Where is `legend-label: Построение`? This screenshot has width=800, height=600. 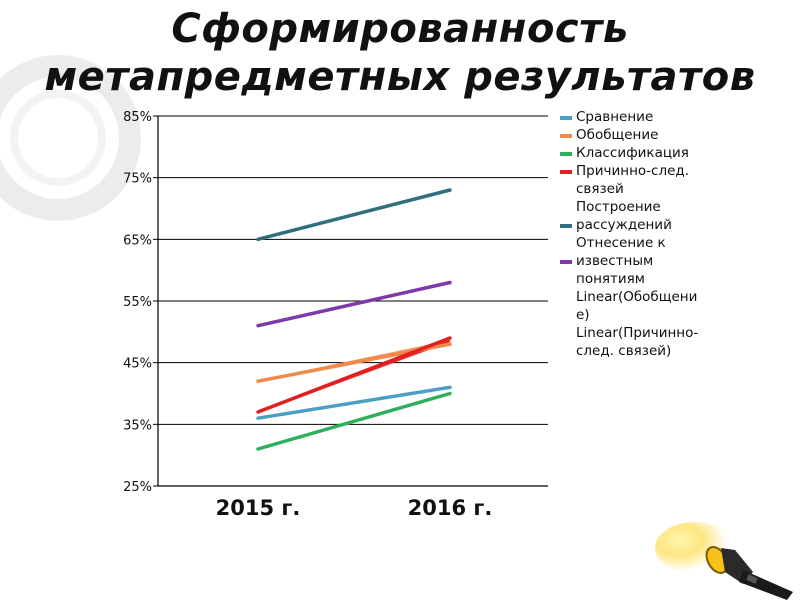
legend-label: Построение is located at coordinates (618, 207).